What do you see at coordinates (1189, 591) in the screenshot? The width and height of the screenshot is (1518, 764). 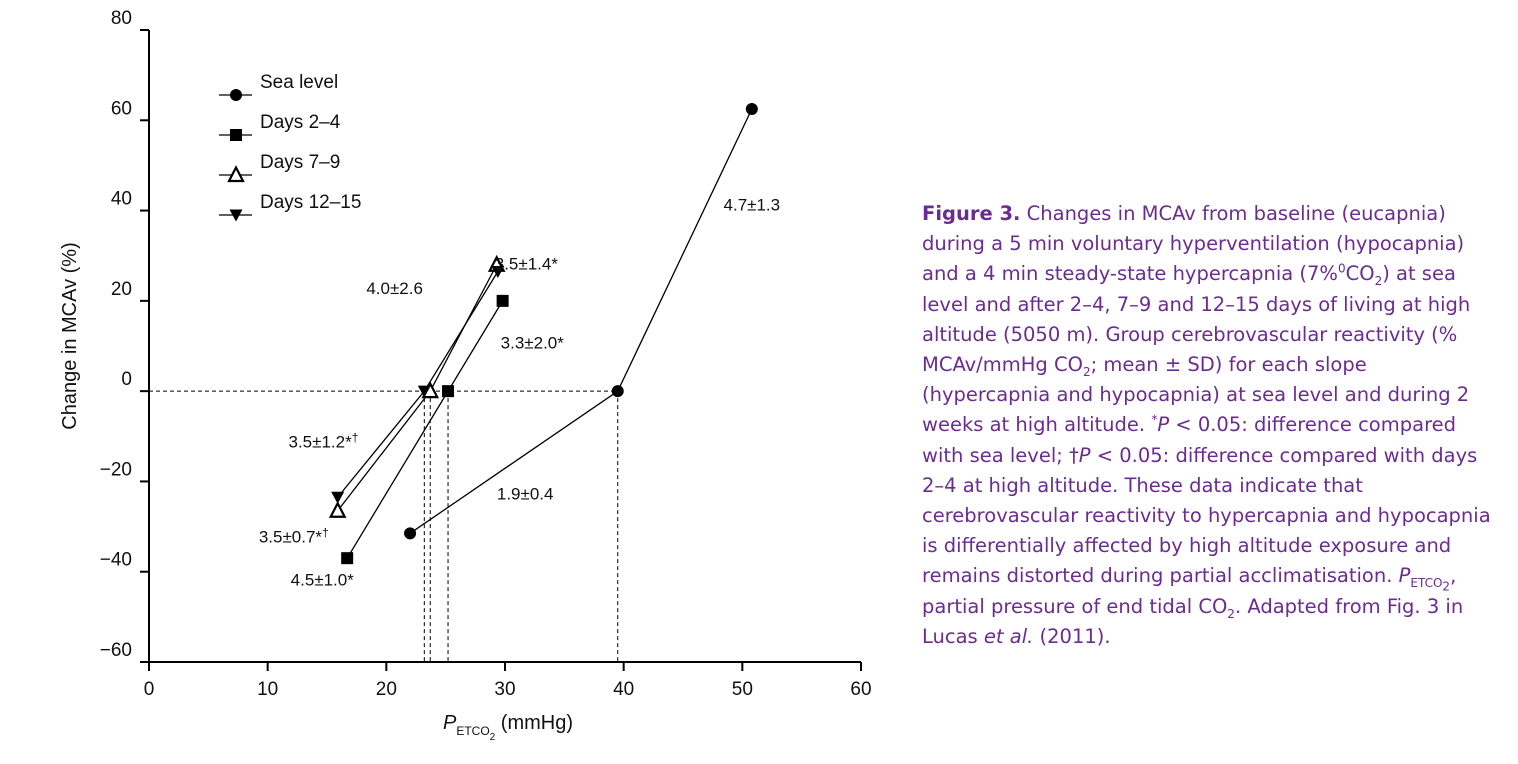 I see `caption-text: , partial pressure of end tidal CO` at bounding box center [1189, 591].